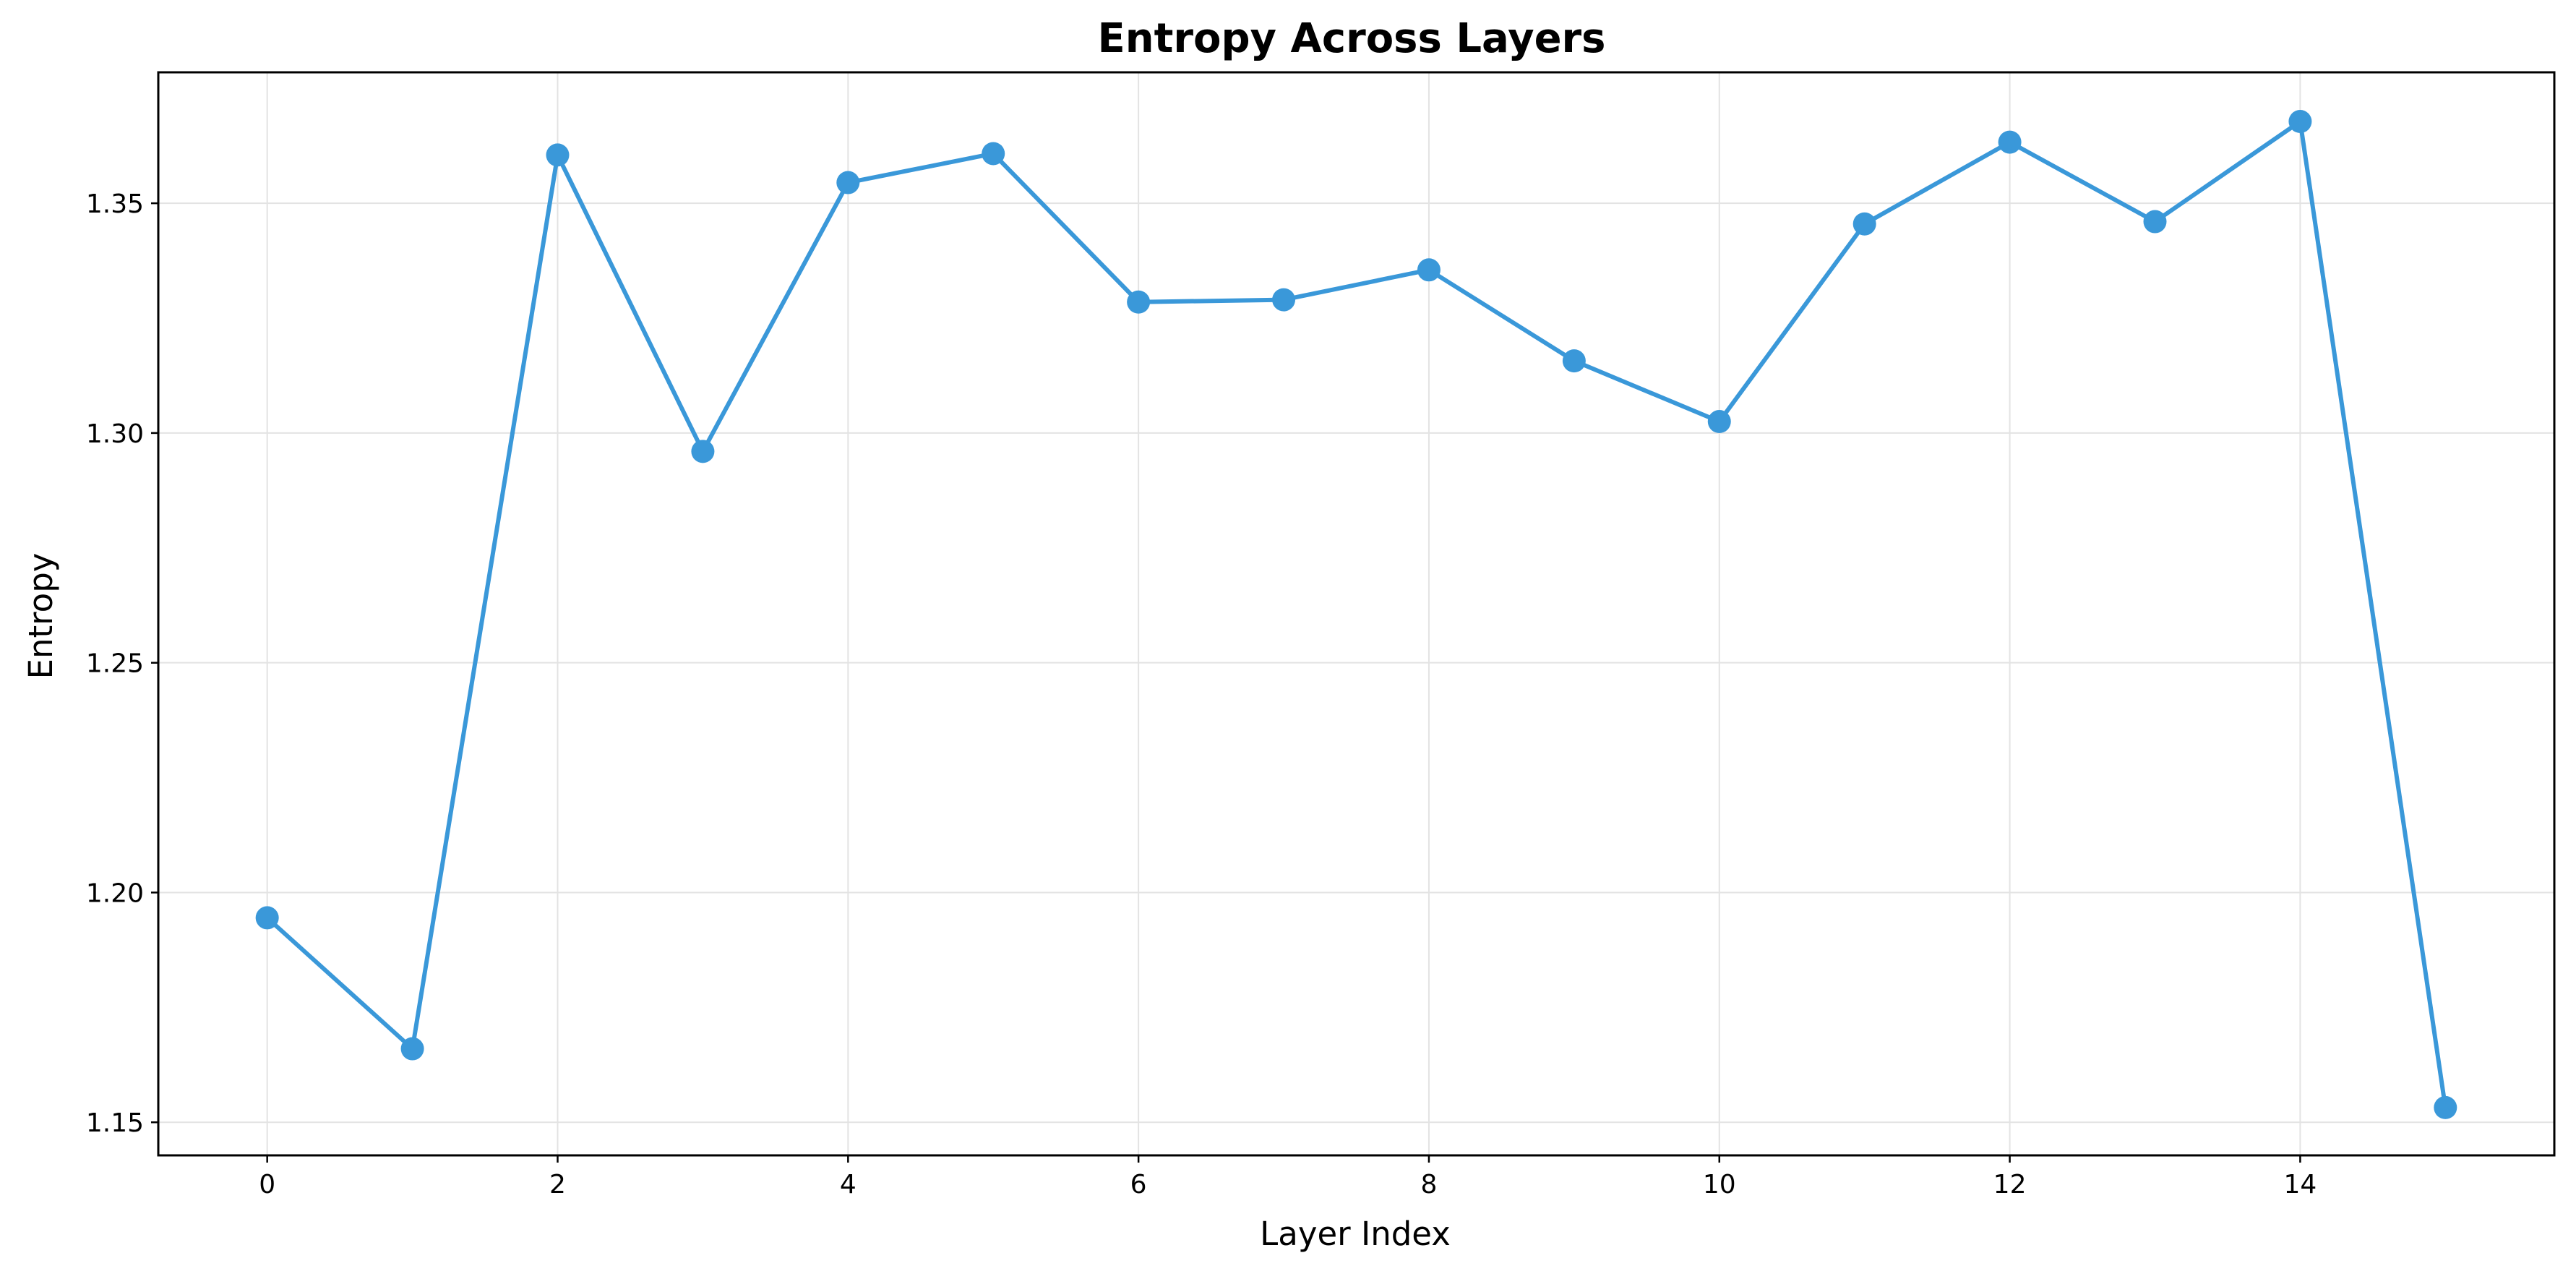 The width and height of the screenshot is (2576, 1279). I want to click on x-tick-label: 8, so click(1430, 1184).